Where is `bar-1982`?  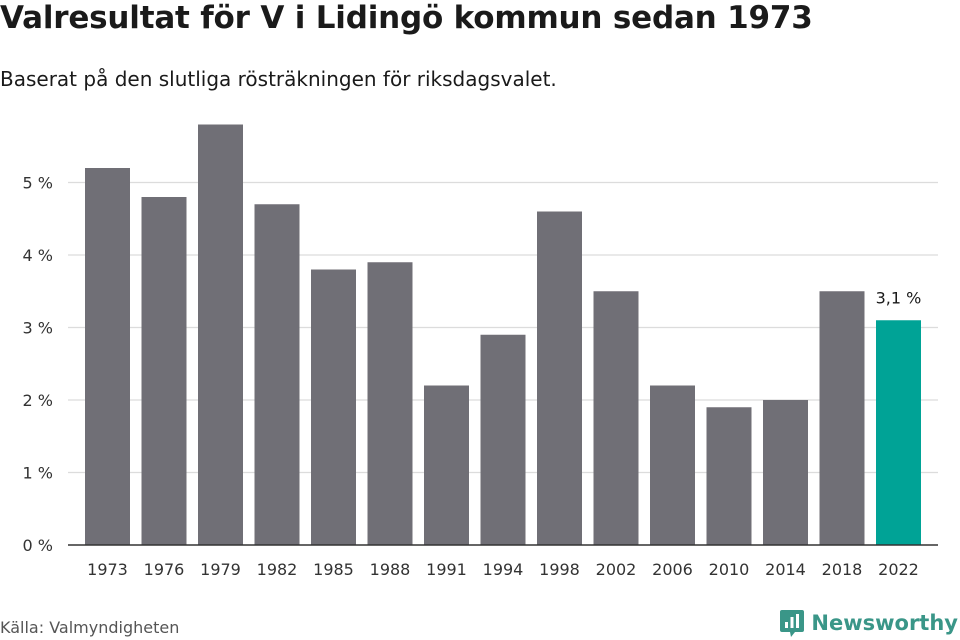
bar-1982 is located at coordinates (277, 374).